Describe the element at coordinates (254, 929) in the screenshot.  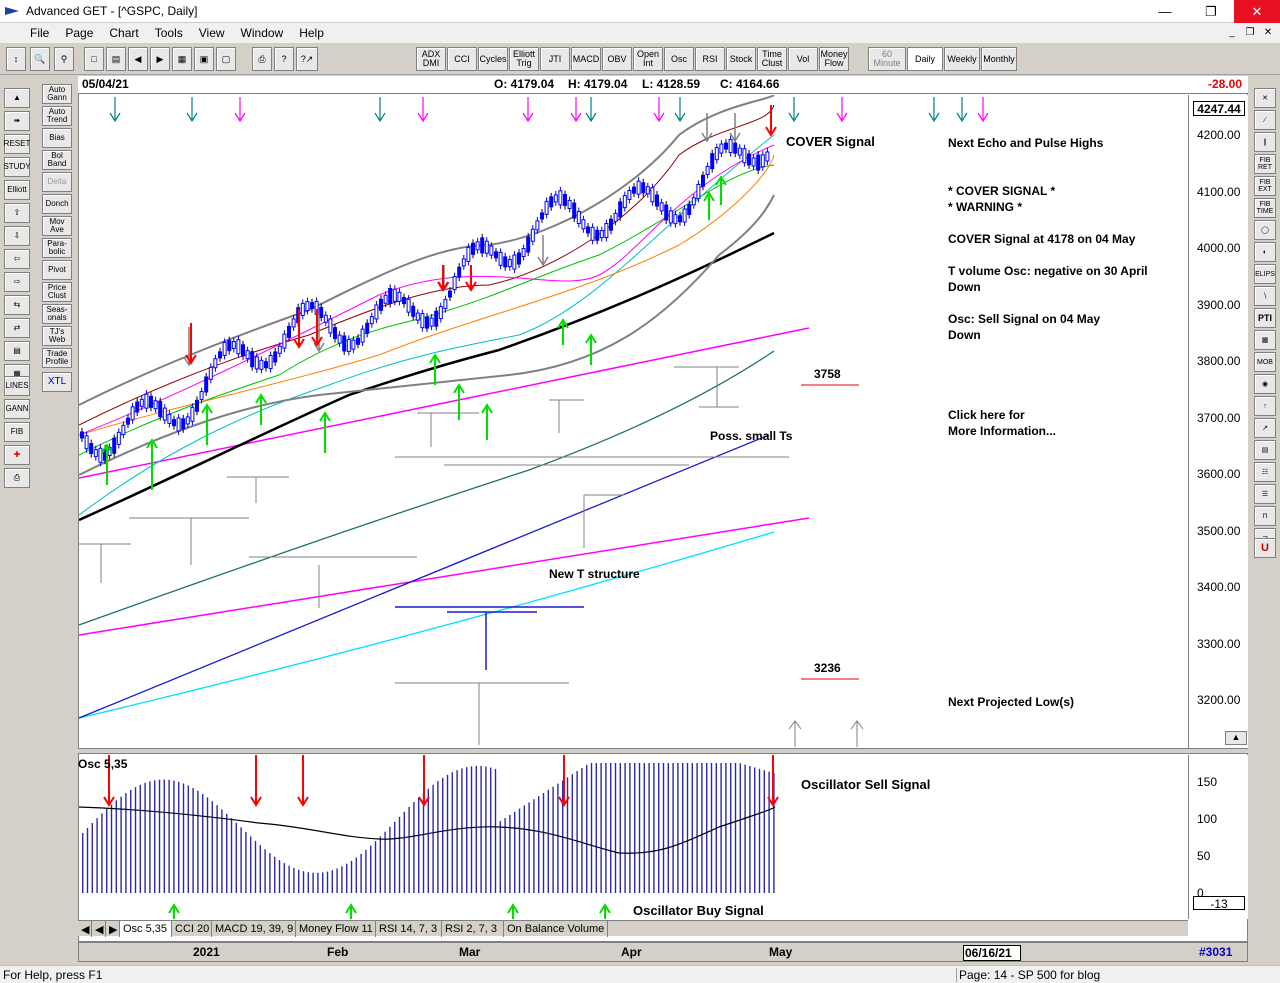
I see `tab-macd: MACD 19, 39, 9` at that location.